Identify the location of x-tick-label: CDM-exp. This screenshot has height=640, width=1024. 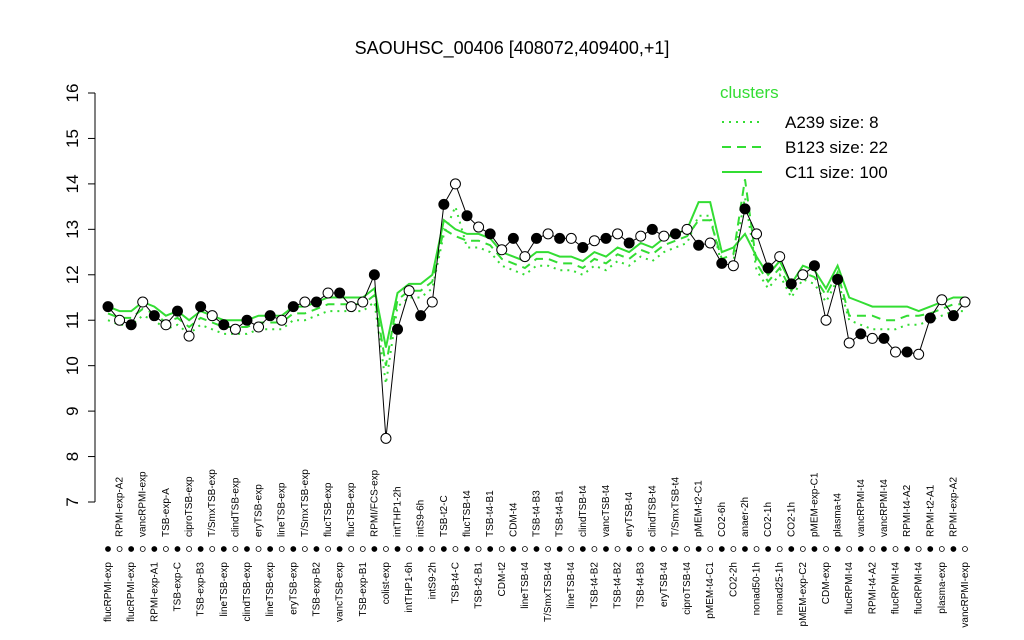
(826, 583).